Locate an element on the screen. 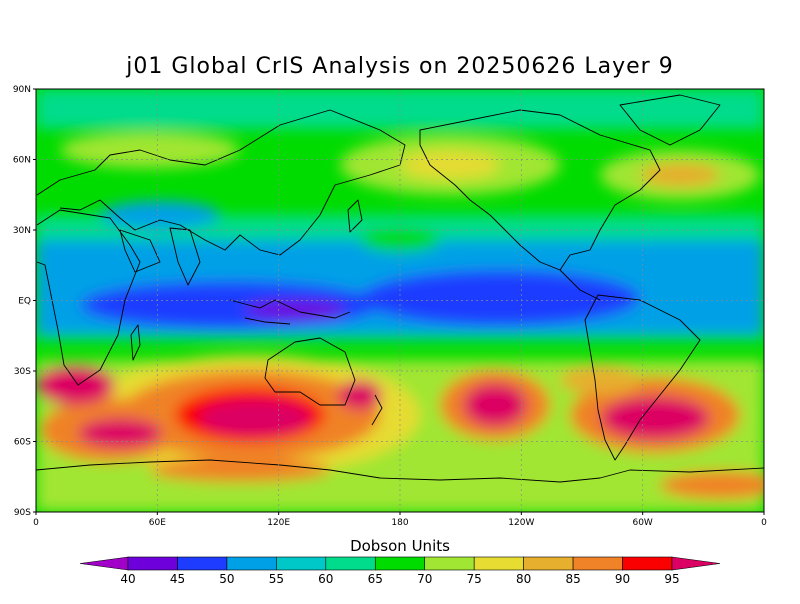 This screenshot has width=800, height=604. longitude-axis: 0 60E 120E 180 120W 60W 0 is located at coordinates (400, 520).